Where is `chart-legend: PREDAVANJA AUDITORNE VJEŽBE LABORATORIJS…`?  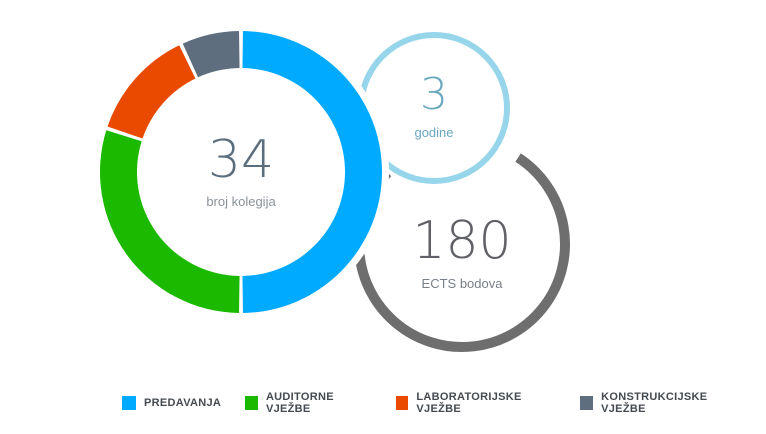 chart-legend: PREDAVANJA AUDITORNE VJEŽBE LABORATORIJS… is located at coordinates (444, 403).